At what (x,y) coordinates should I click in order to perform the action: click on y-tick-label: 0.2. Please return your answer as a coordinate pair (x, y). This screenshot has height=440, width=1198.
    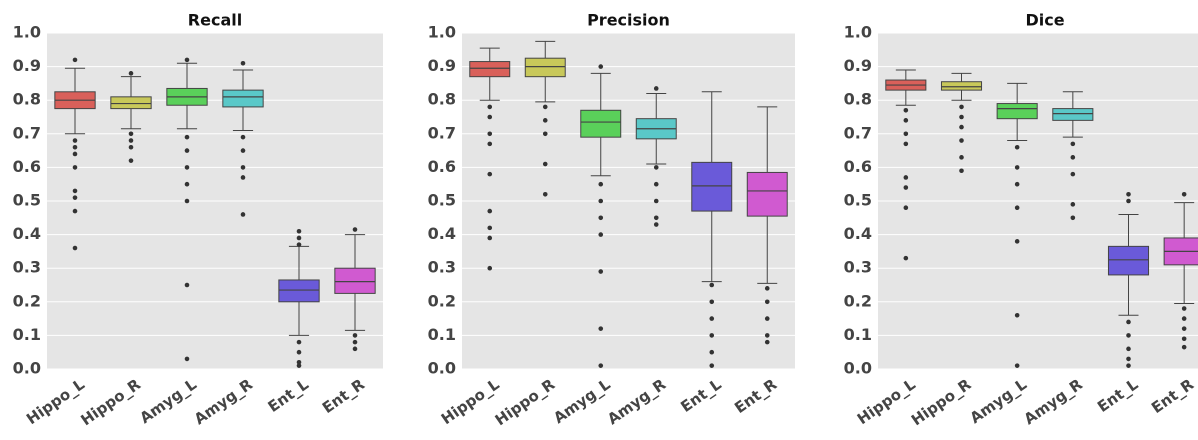
    Looking at the image, I should click on (858, 300).